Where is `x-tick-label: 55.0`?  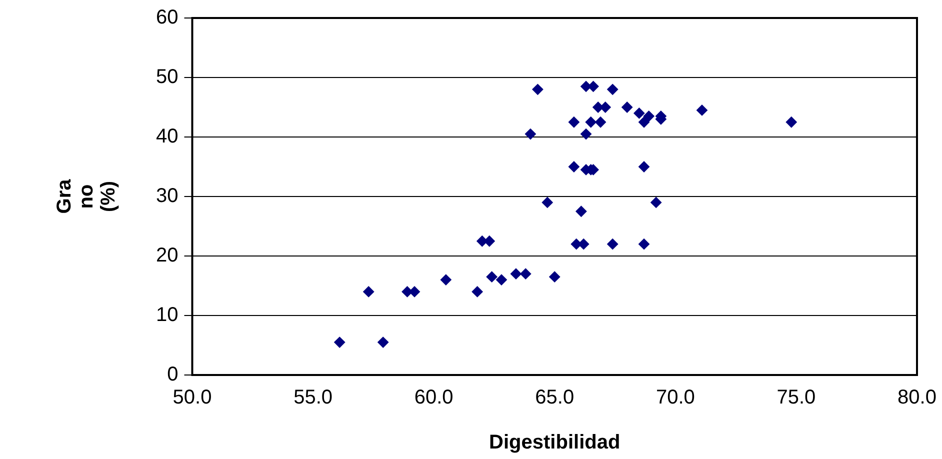
x-tick-label: 55.0 is located at coordinates (313, 397).